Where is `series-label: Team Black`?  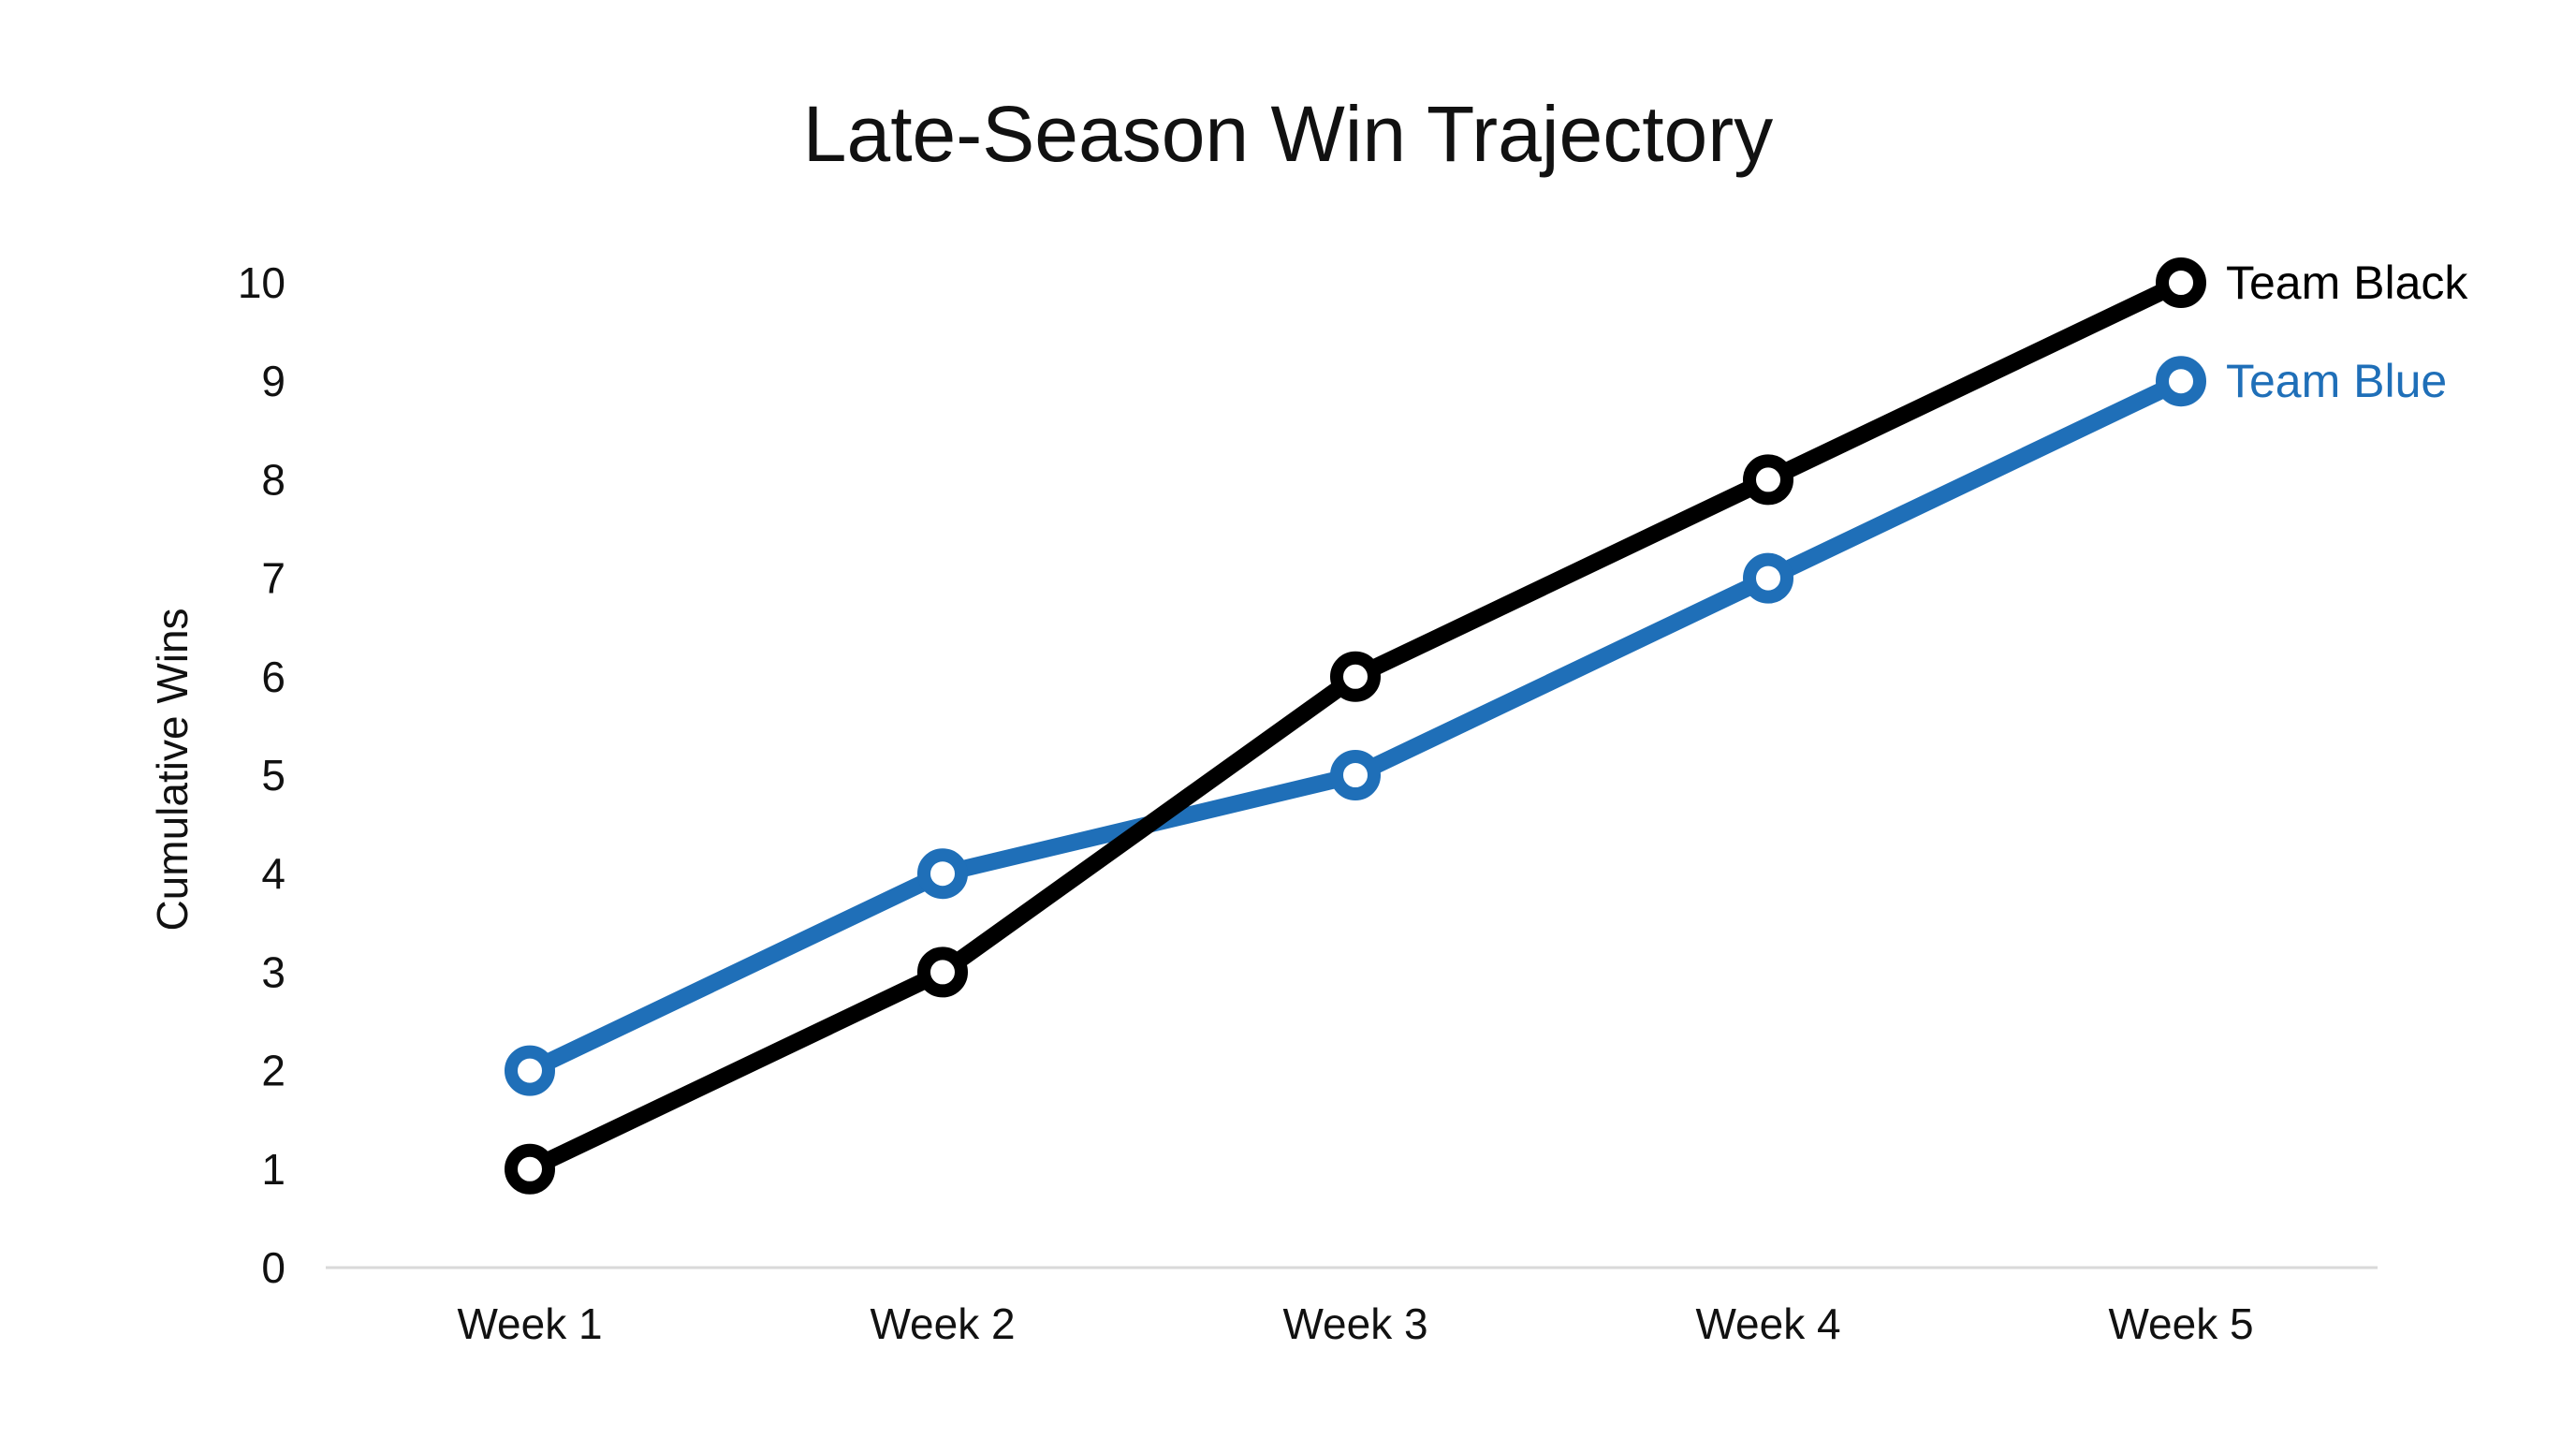
series-label: Team Black is located at coordinates (2347, 283).